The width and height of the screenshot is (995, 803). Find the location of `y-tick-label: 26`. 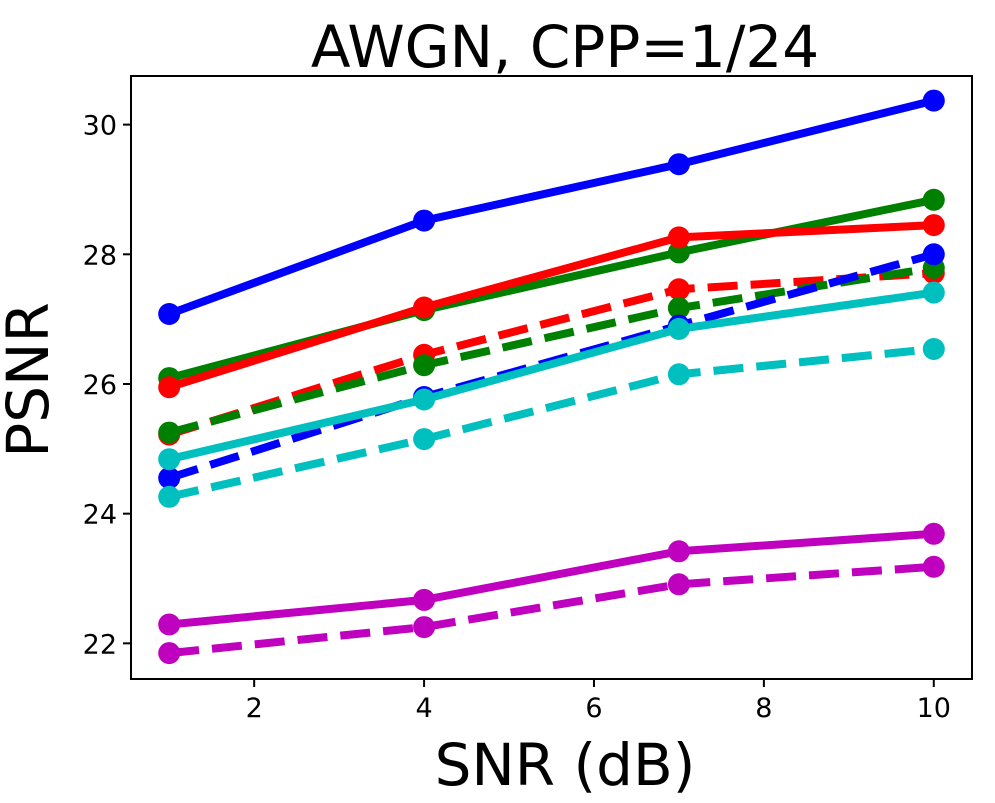

y-tick-label: 26 is located at coordinates (100, 385).